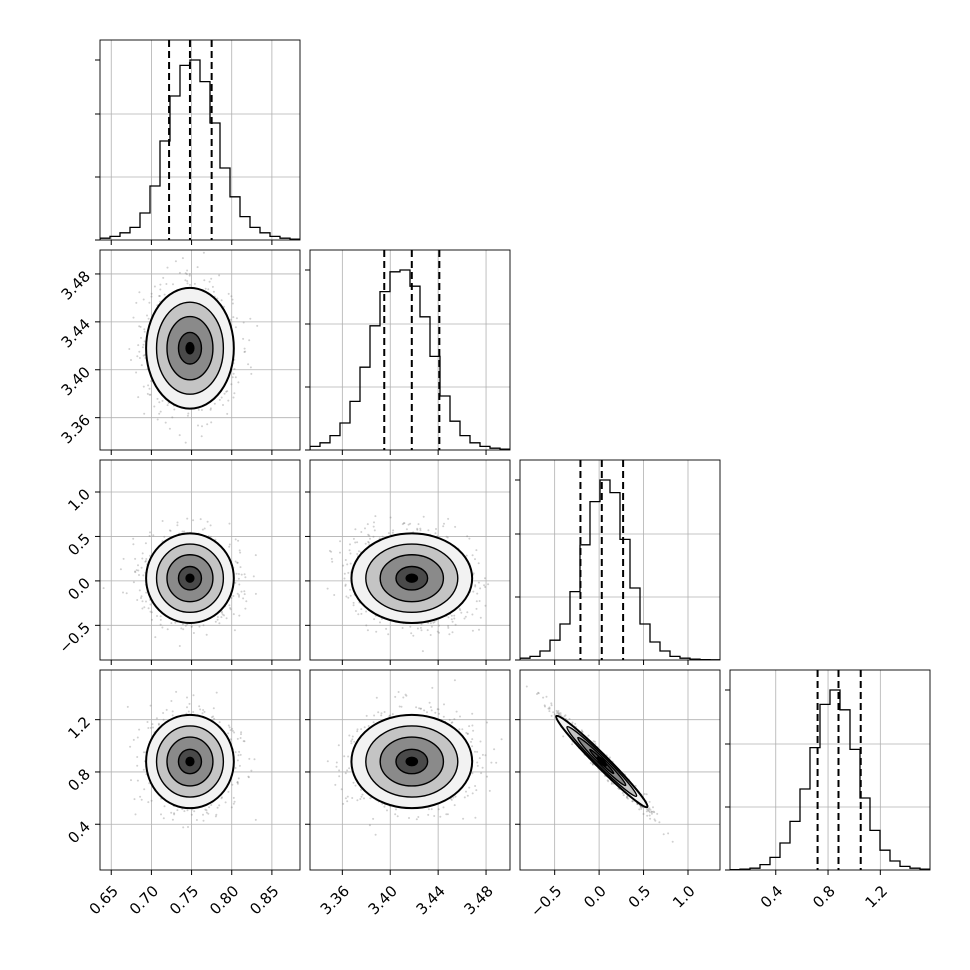  What do you see at coordinates (410, 359) in the screenshot?
I see `histogram-step` at bounding box center [410, 359].